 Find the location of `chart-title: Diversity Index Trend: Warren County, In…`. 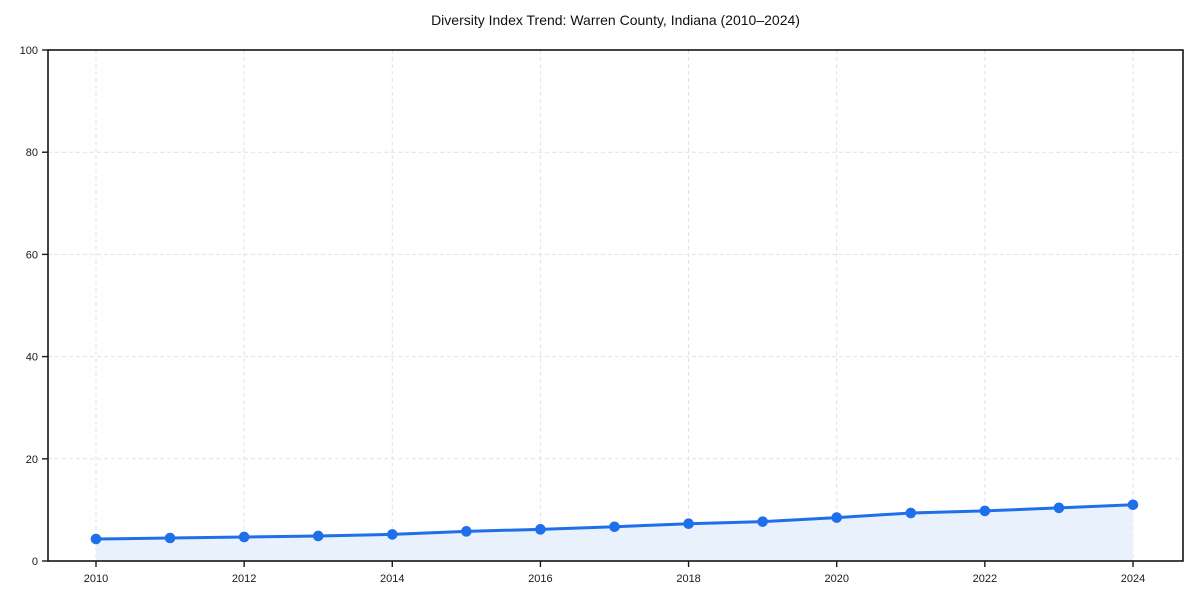

chart-title: Diversity Index Trend: Warren County, In… is located at coordinates (615, 20).